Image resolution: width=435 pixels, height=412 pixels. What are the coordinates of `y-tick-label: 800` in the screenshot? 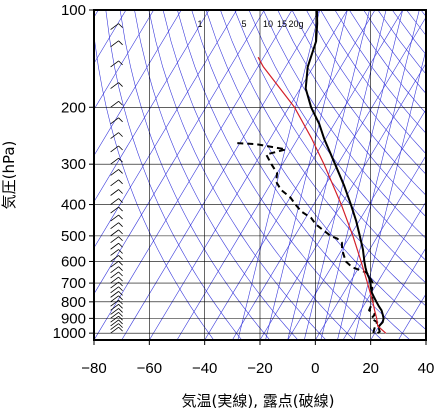 It's located at (73, 302).